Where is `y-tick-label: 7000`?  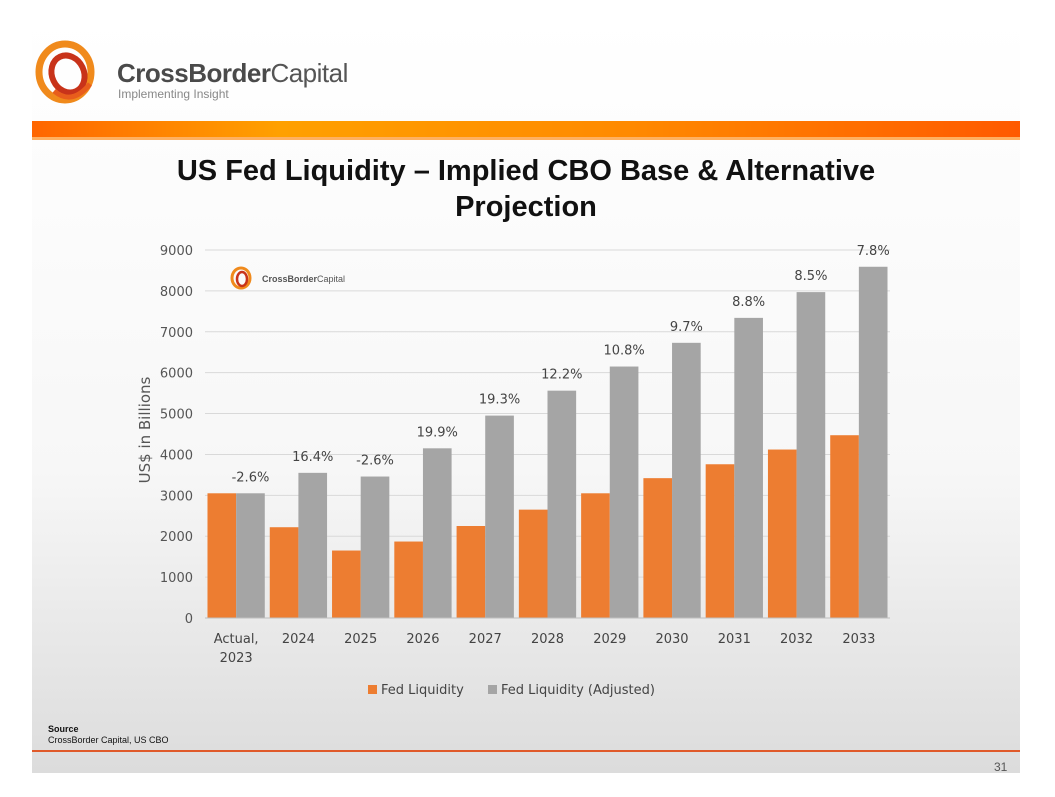 y-tick-label: 7000 is located at coordinates (176, 333).